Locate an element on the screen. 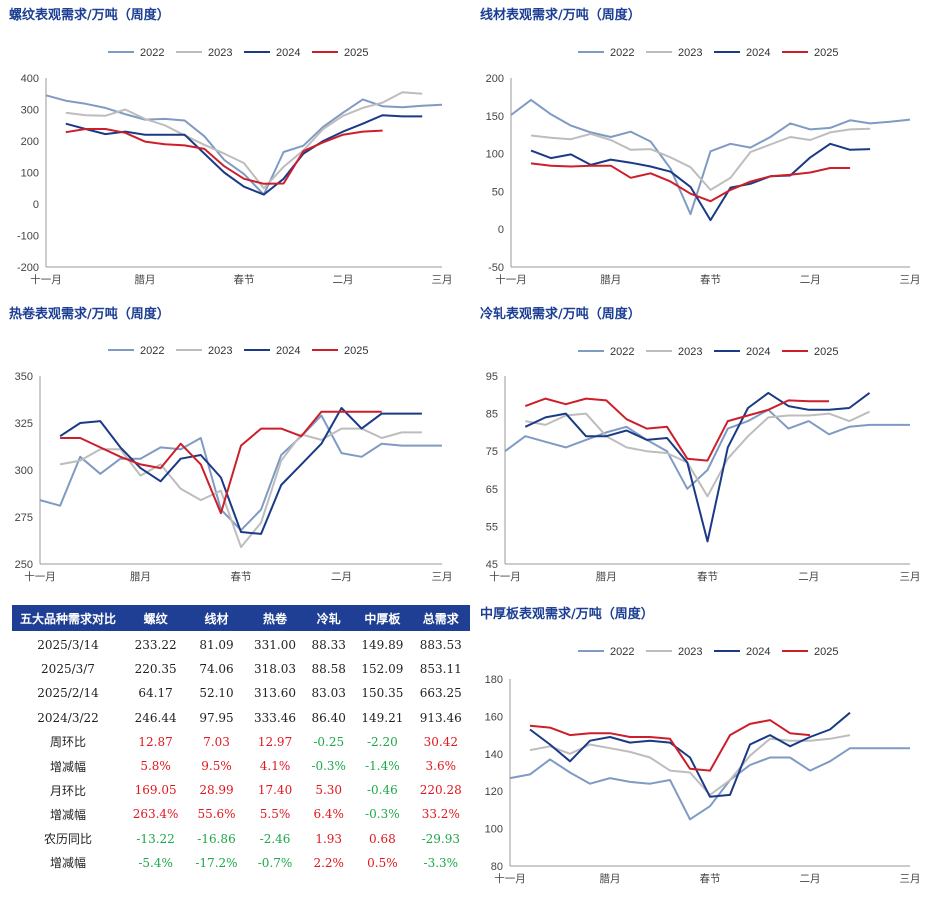 The height and width of the screenshot is (898, 943). table-cell: 30.42 is located at coordinates (440, 741).